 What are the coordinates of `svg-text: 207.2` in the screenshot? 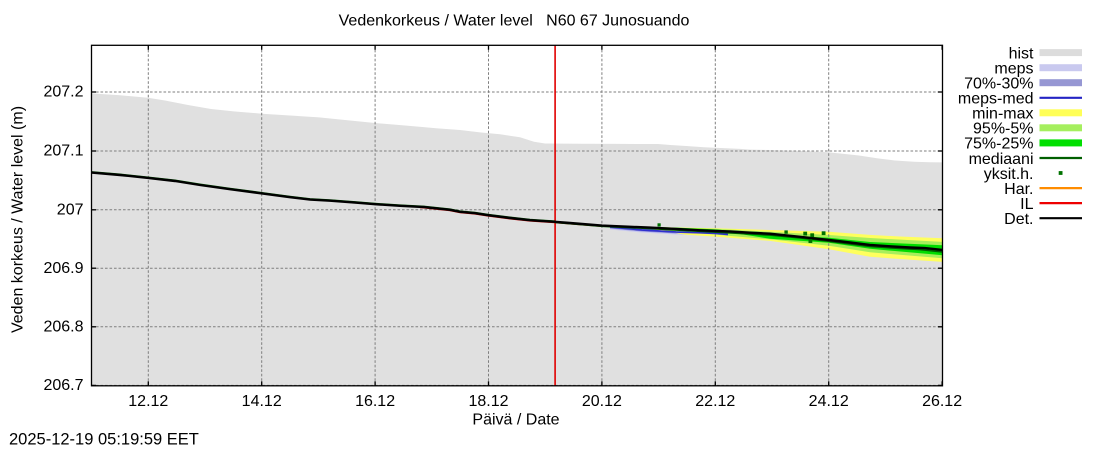 It's located at (63, 92).